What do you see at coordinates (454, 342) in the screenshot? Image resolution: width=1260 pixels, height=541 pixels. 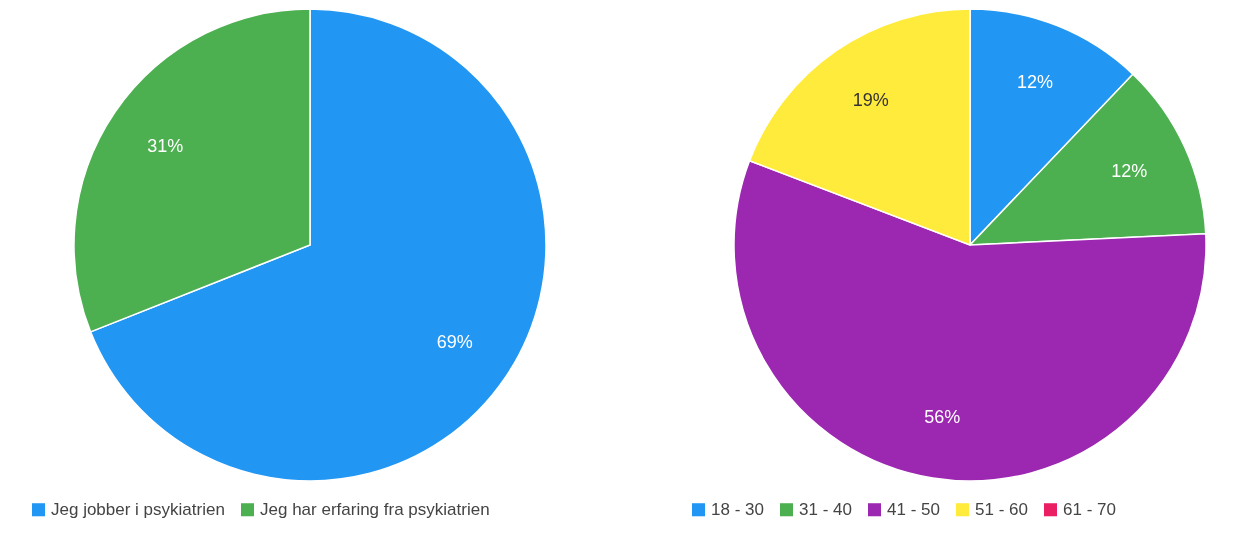 I see `data-label: 69%` at bounding box center [454, 342].